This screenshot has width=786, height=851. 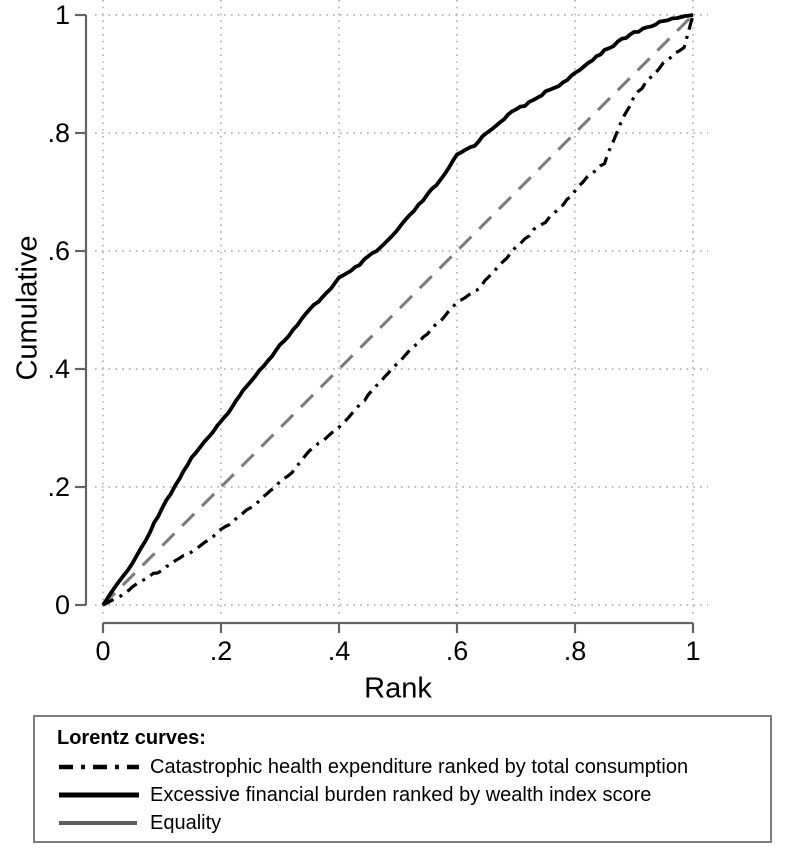 What do you see at coordinates (58, 133) in the screenshot?
I see `y-tick-label: .8` at bounding box center [58, 133].